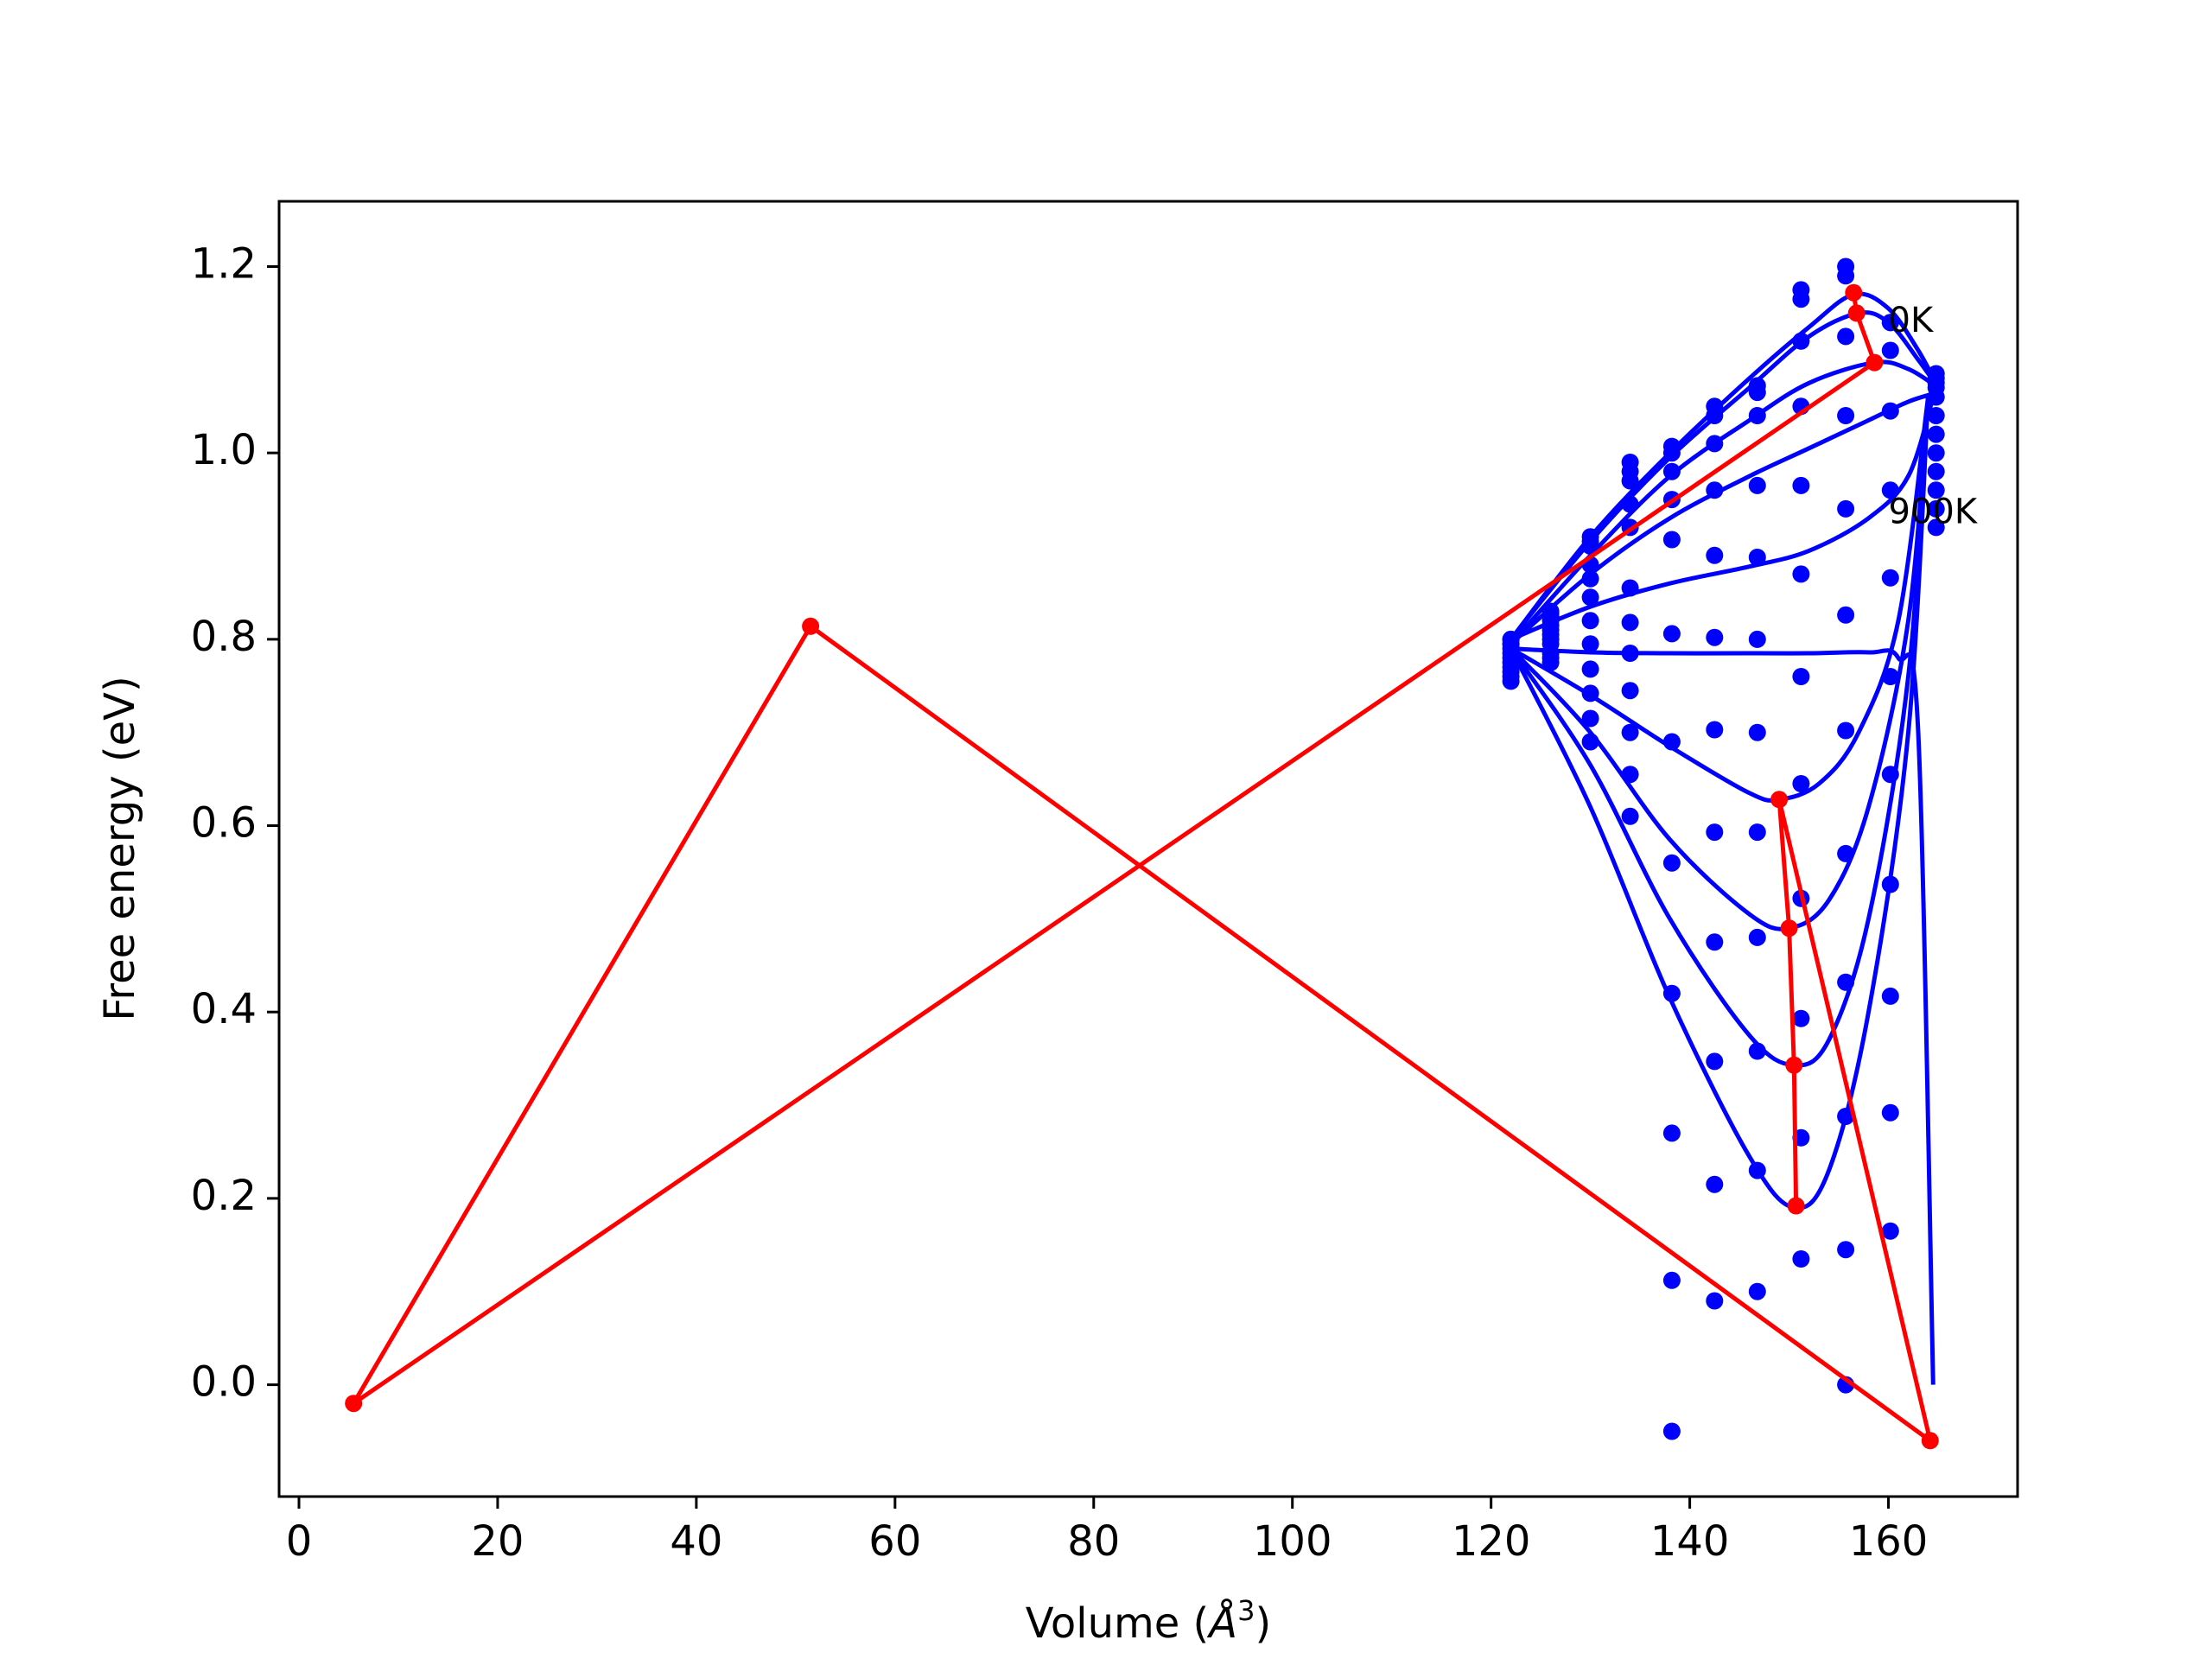 The image size is (2212, 1659). What do you see at coordinates (1148, 1621) in the screenshot?
I see `x-axis-label: Volume (Å3)` at bounding box center [1148, 1621].